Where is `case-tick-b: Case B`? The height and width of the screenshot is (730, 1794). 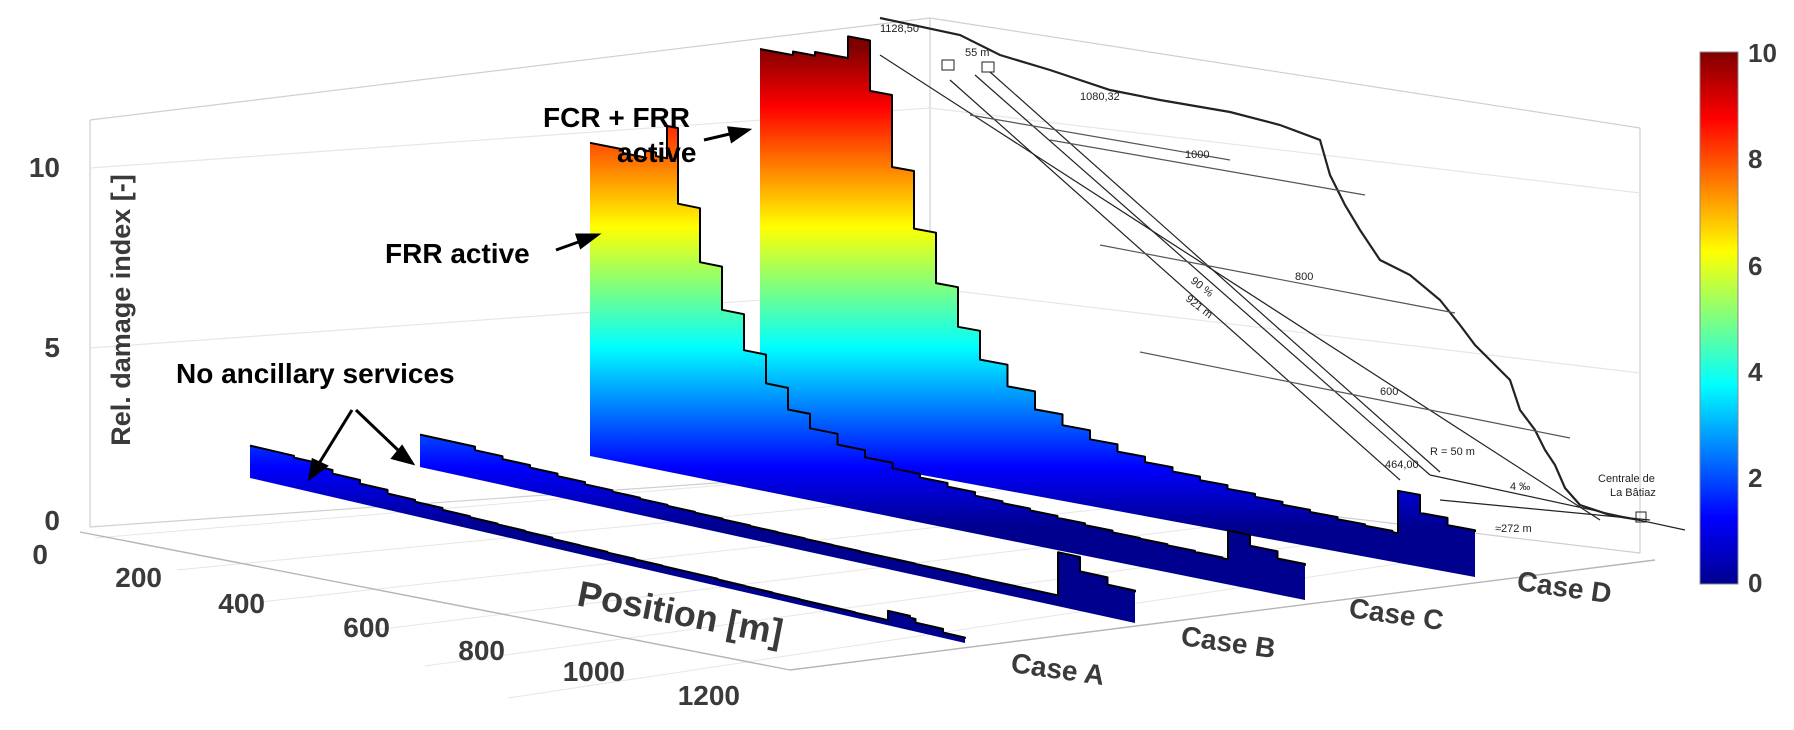 case-tick-b: Case B is located at coordinates (1228, 642).